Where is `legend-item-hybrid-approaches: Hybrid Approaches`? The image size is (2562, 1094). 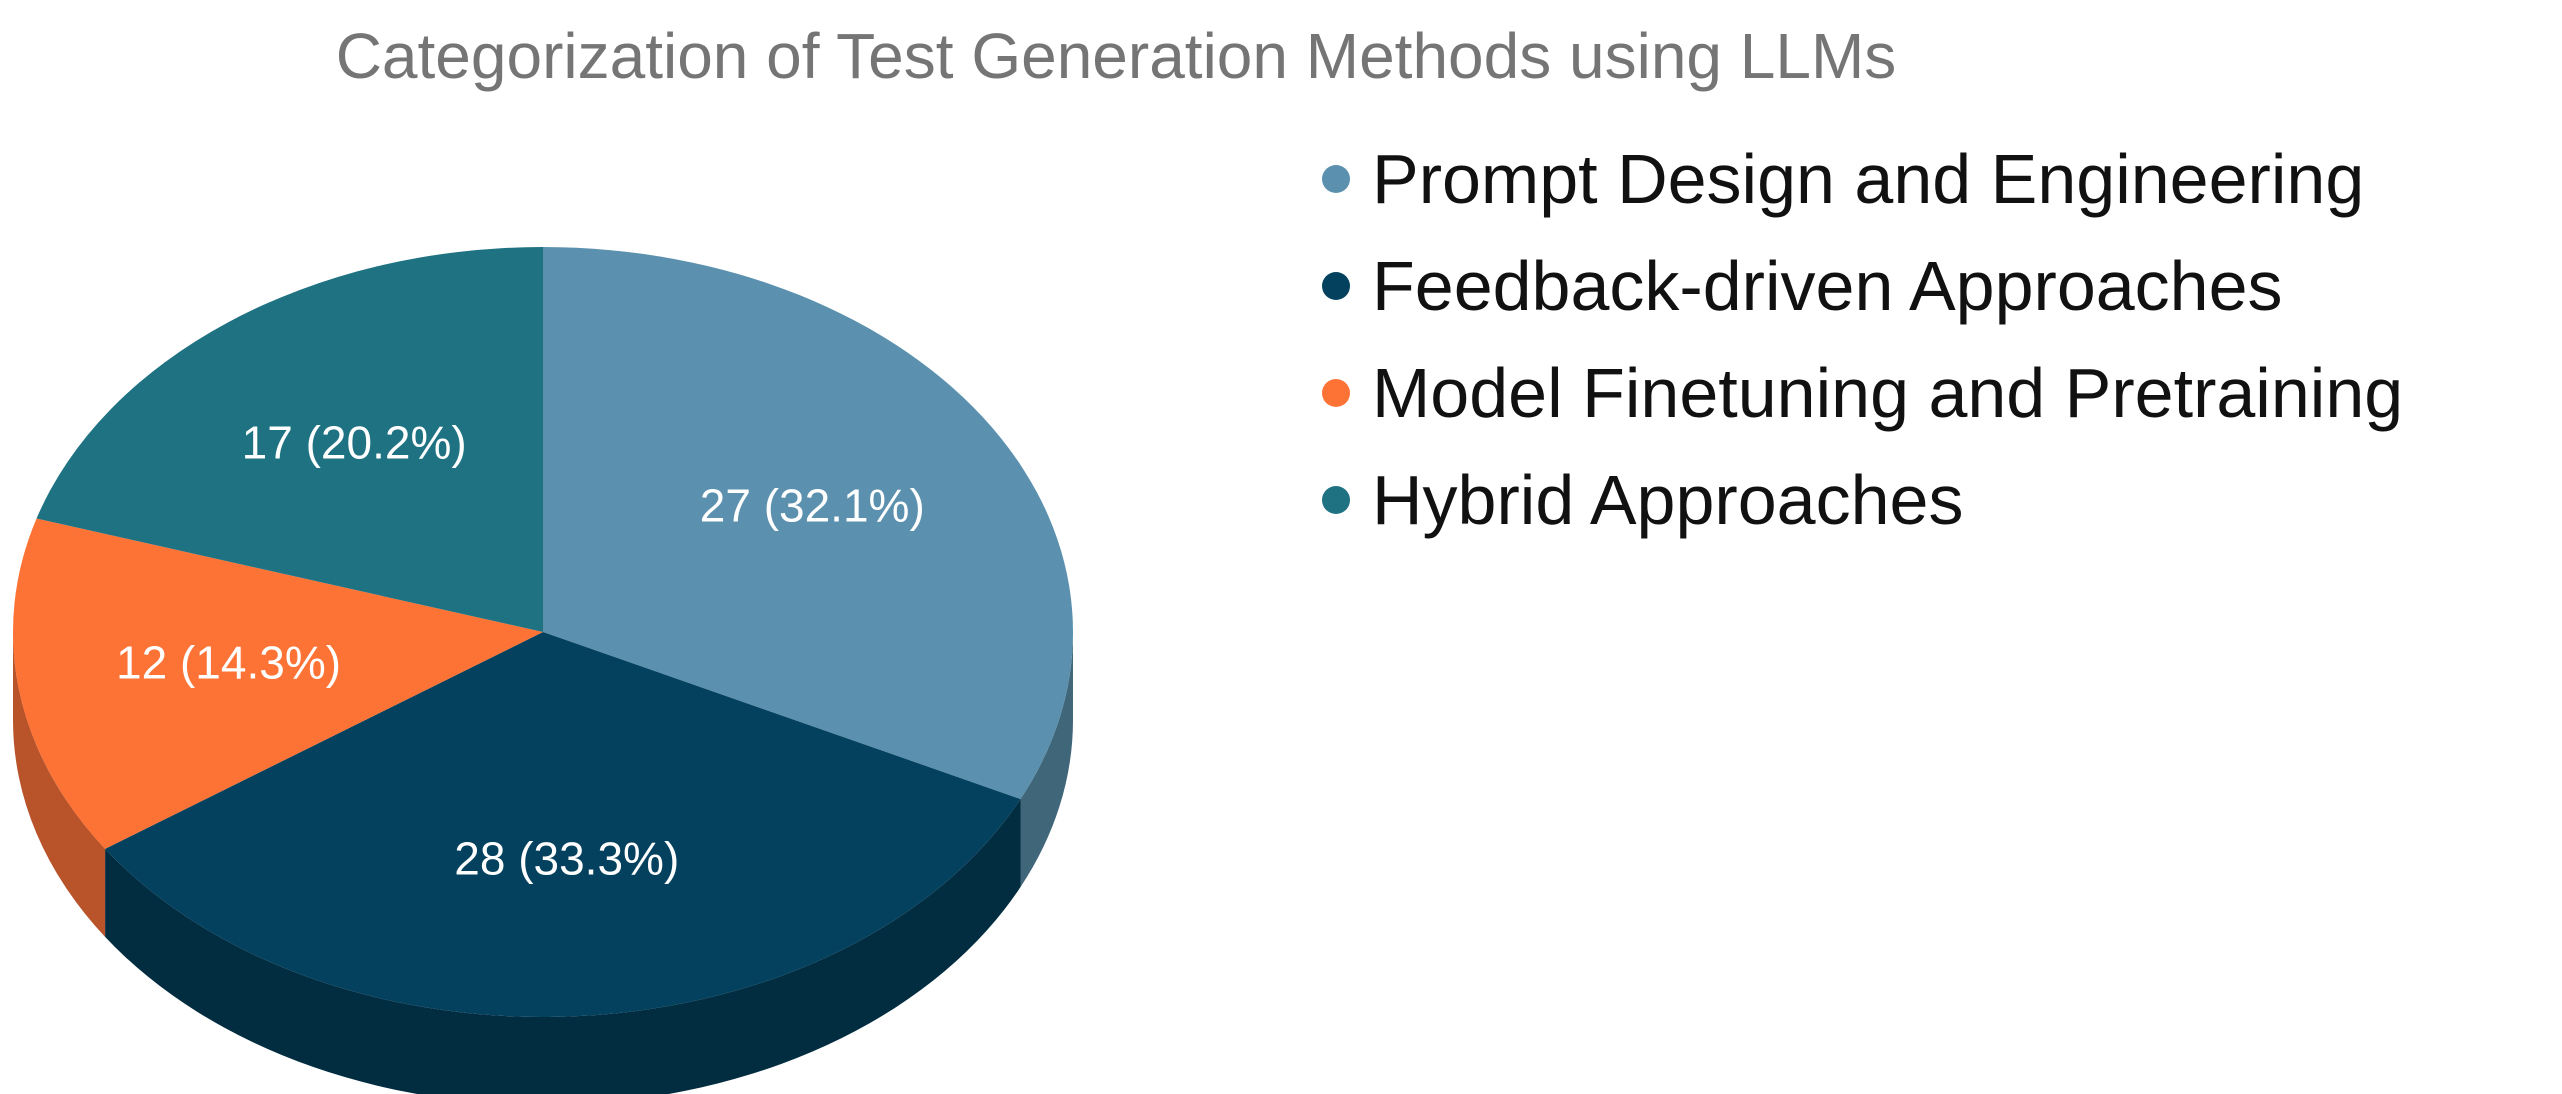 legend-item-hybrid-approaches: Hybrid Approaches is located at coordinates (1862, 499).